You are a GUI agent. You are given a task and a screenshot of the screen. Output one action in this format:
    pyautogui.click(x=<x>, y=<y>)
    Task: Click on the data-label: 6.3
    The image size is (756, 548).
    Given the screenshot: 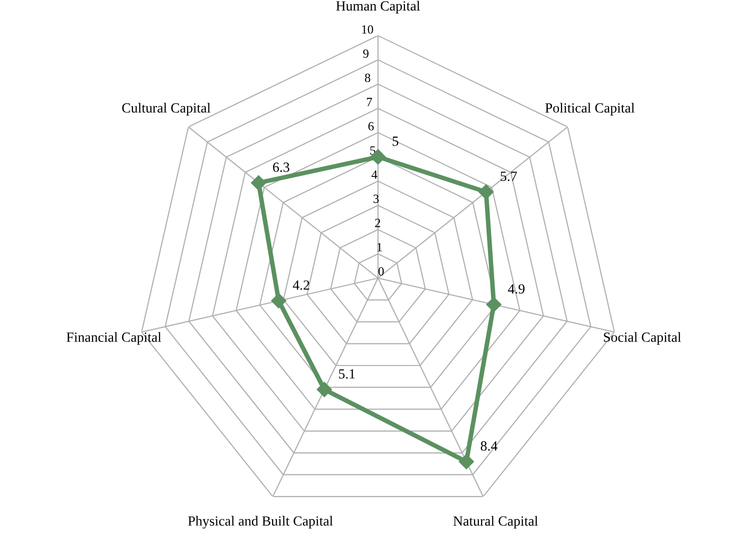 What is the action you would take?
    pyautogui.click(x=281, y=167)
    